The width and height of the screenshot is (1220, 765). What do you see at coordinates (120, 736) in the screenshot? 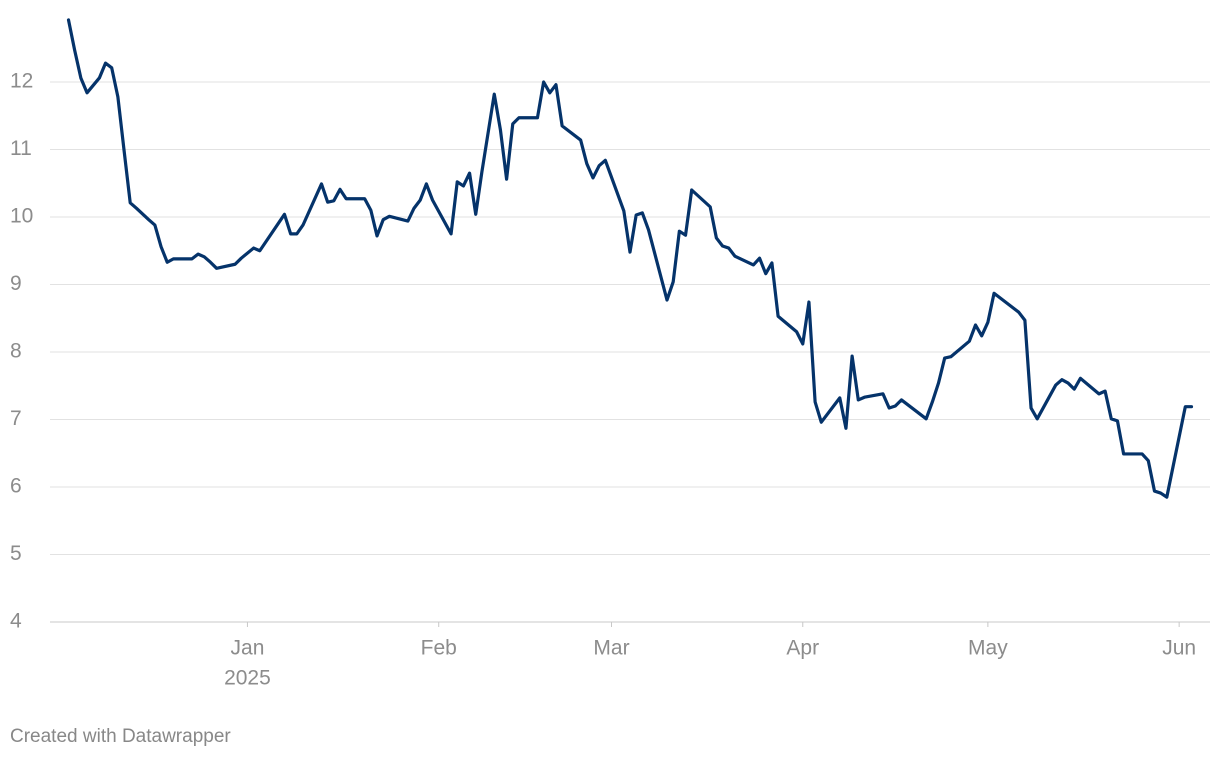
I see `credit: Created with Datawrapper` at bounding box center [120, 736].